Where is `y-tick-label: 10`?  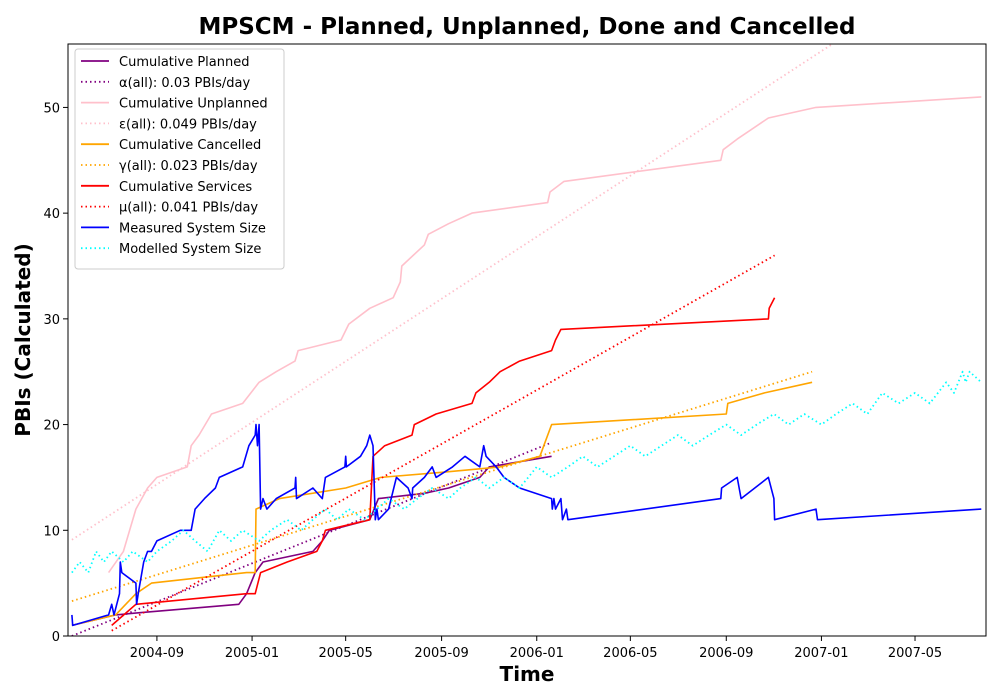 y-tick-label: 10 is located at coordinates (51, 531).